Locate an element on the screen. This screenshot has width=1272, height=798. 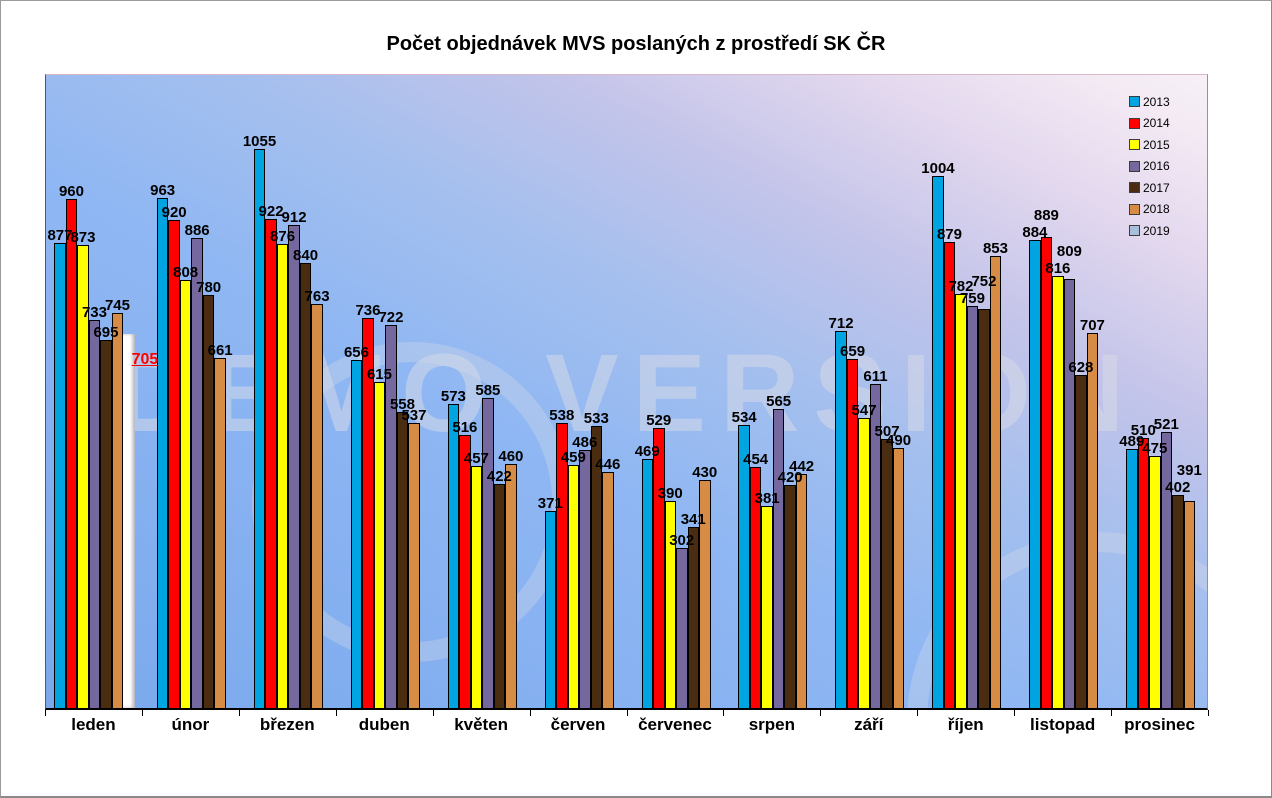
bar-value-label: 656 is located at coordinates (356, 353).